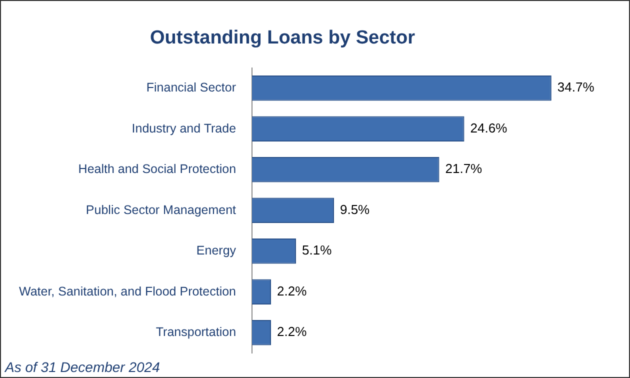 The image size is (630, 378). What do you see at coordinates (489, 128) in the screenshot?
I see `data-label: 24.6%` at bounding box center [489, 128].